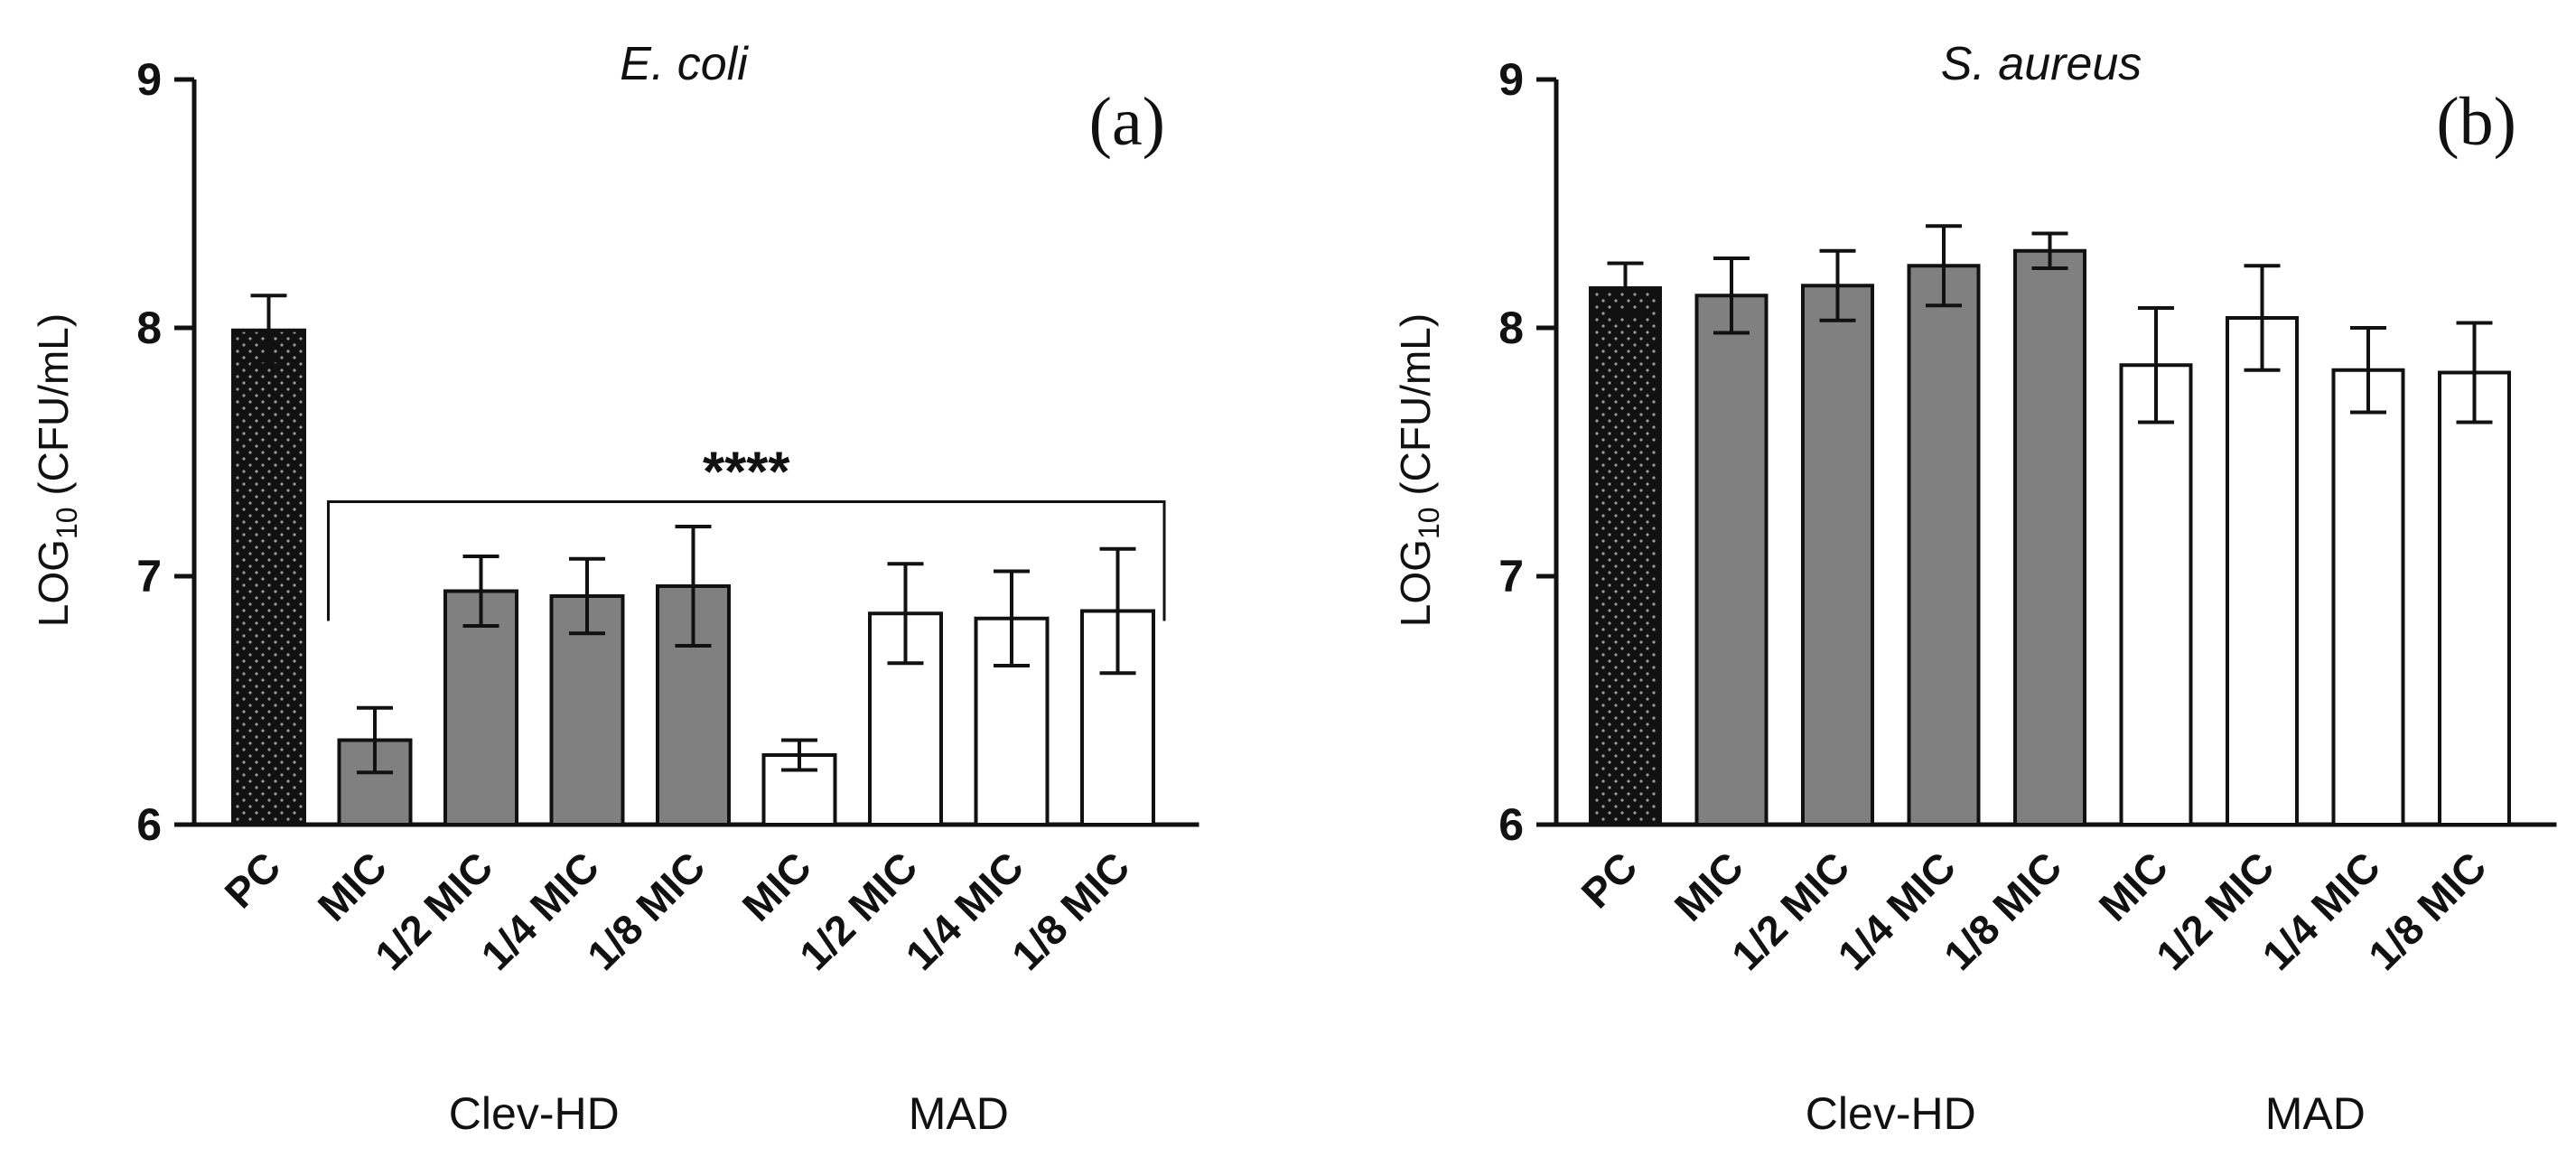 The height and width of the screenshot is (1166, 2576). What do you see at coordinates (746, 560) in the screenshot?
I see `bracket-line` at bounding box center [746, 560].